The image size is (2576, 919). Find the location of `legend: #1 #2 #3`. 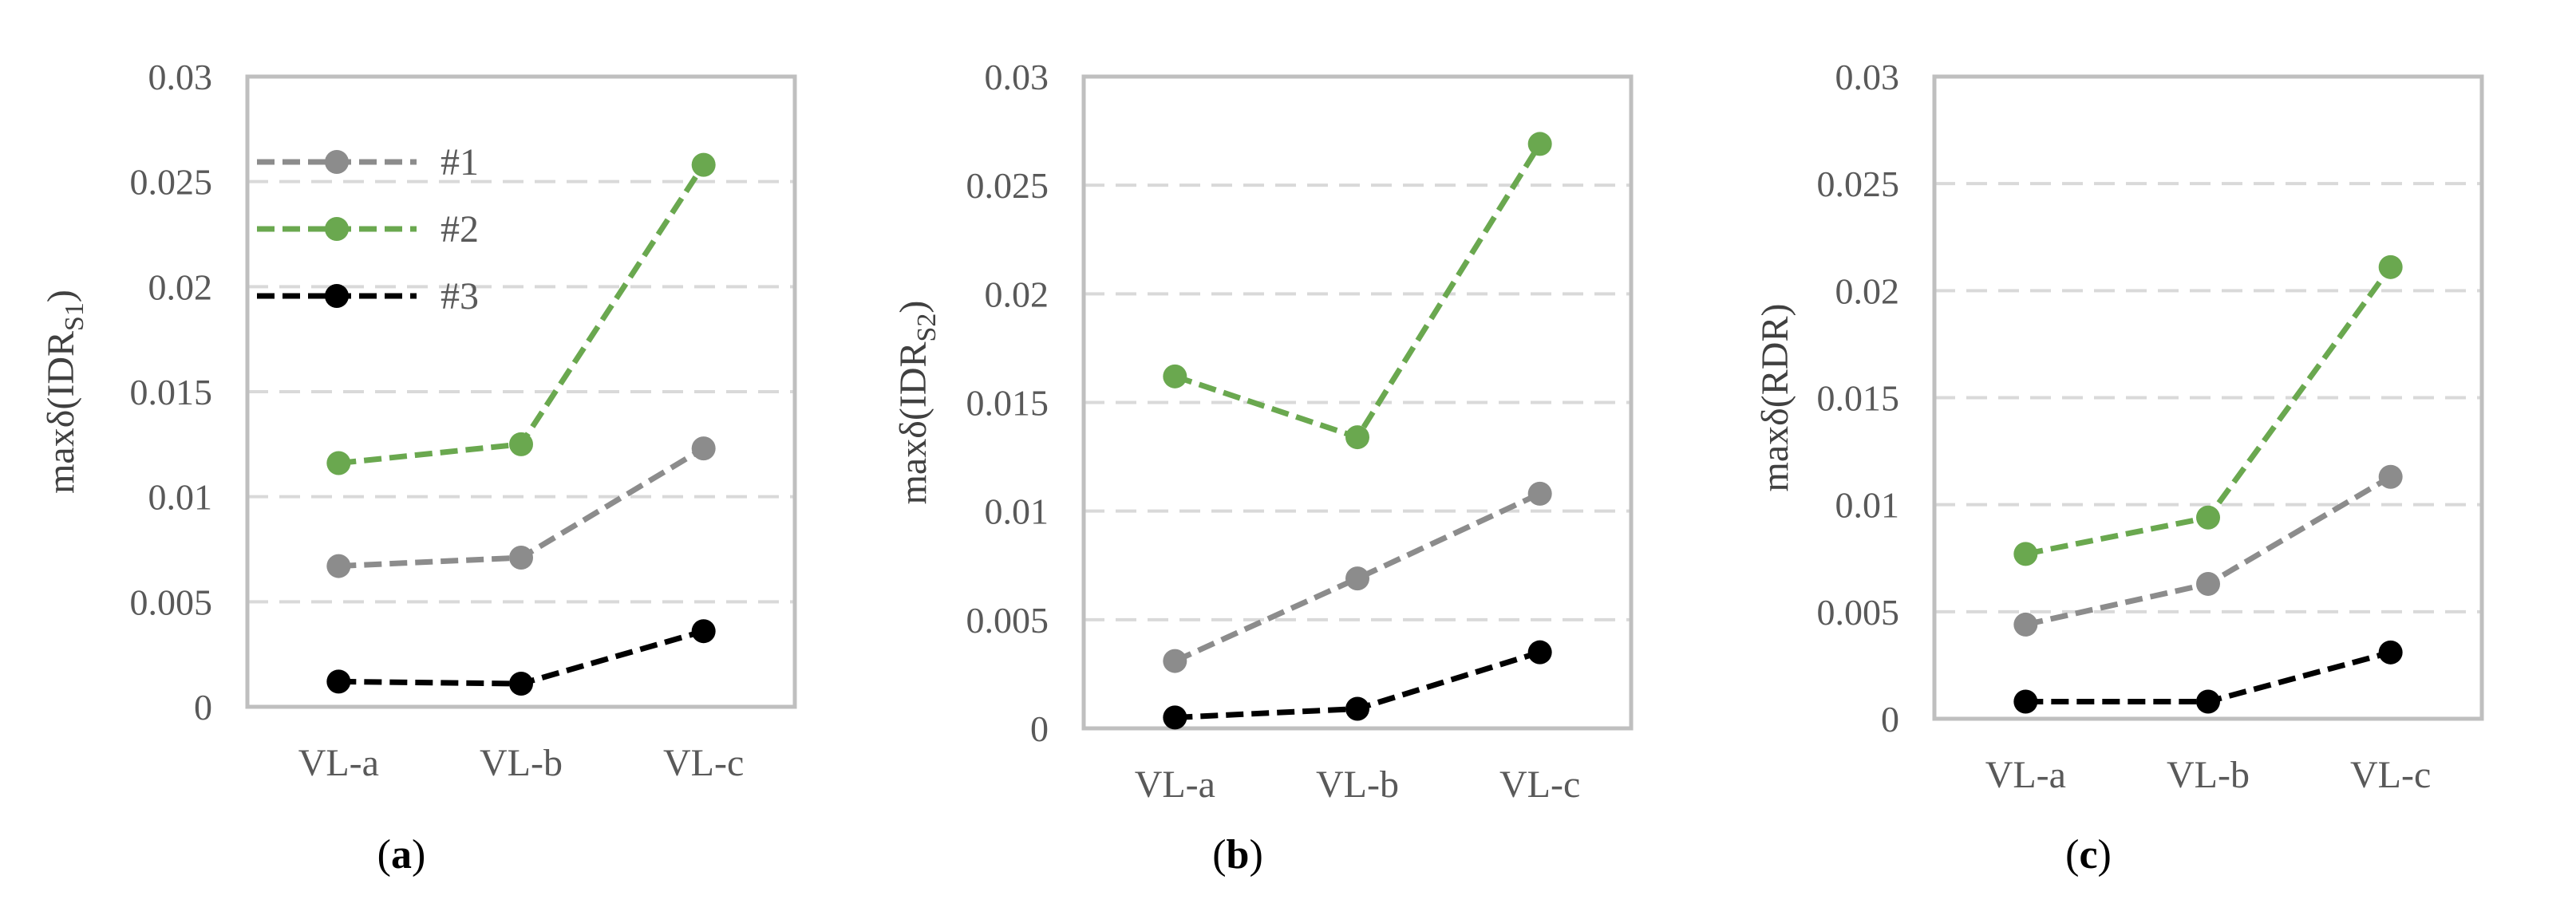

legend: #1 #2 #3 is located at coordinates (368, 229).